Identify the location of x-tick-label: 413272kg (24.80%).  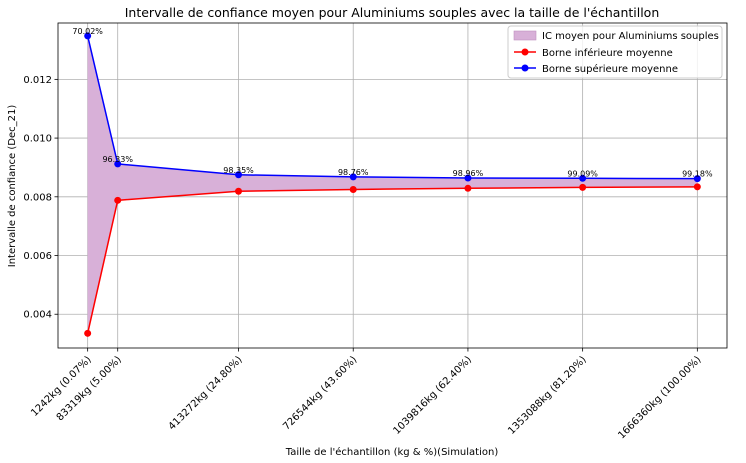
(206, 393).